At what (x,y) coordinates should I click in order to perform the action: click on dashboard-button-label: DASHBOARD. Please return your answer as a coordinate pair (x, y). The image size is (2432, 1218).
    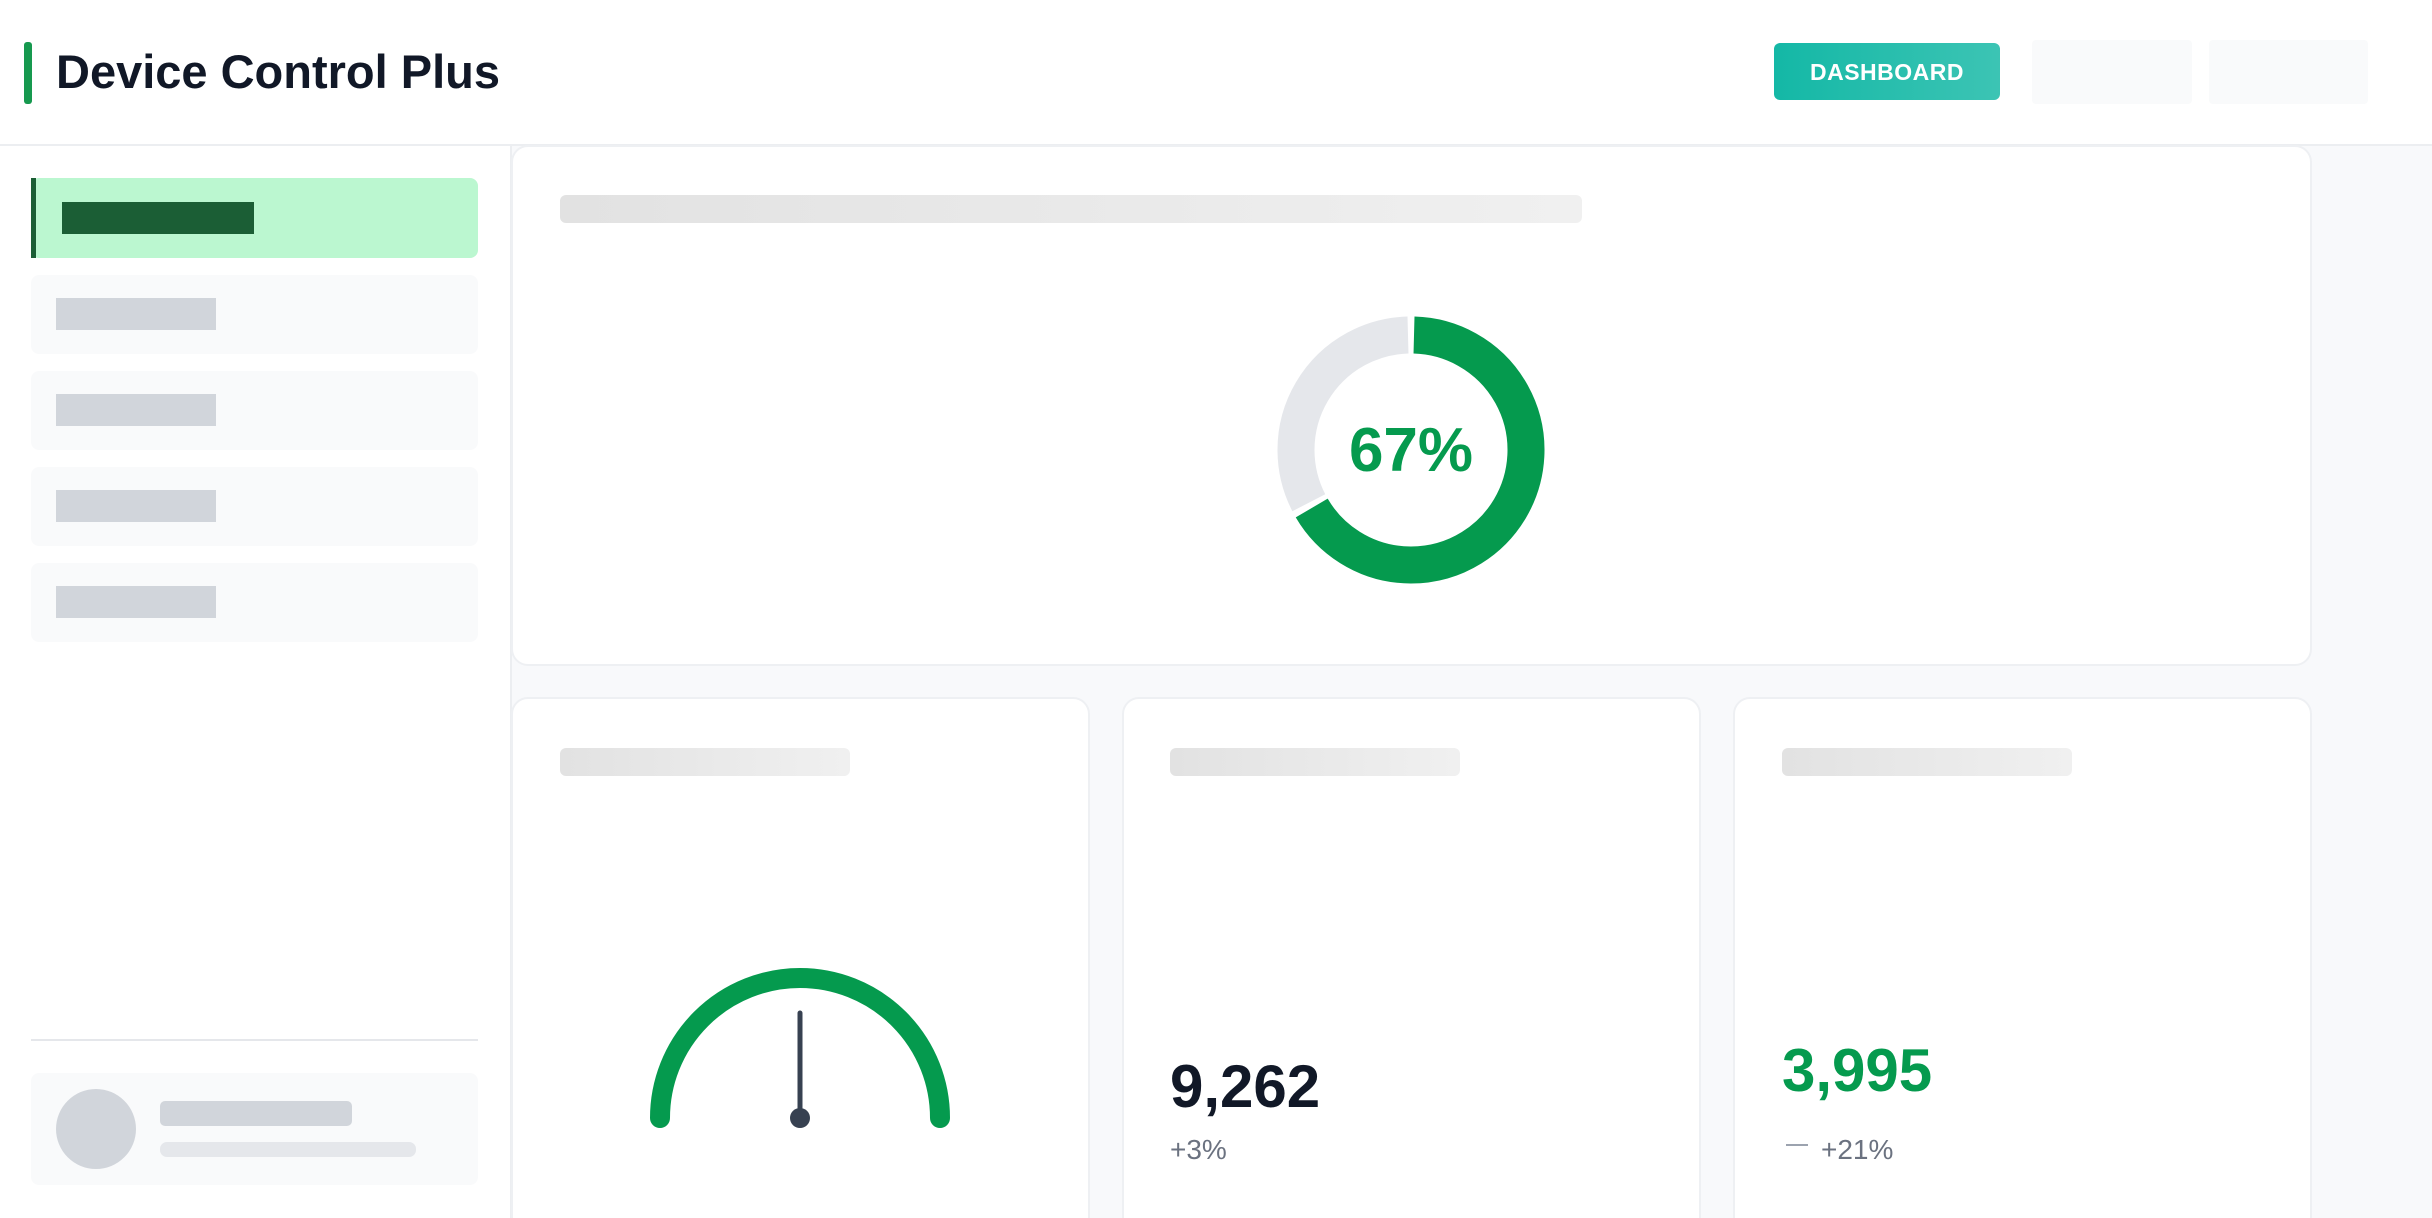
    Looking at the image, I should click on (1887, 72).